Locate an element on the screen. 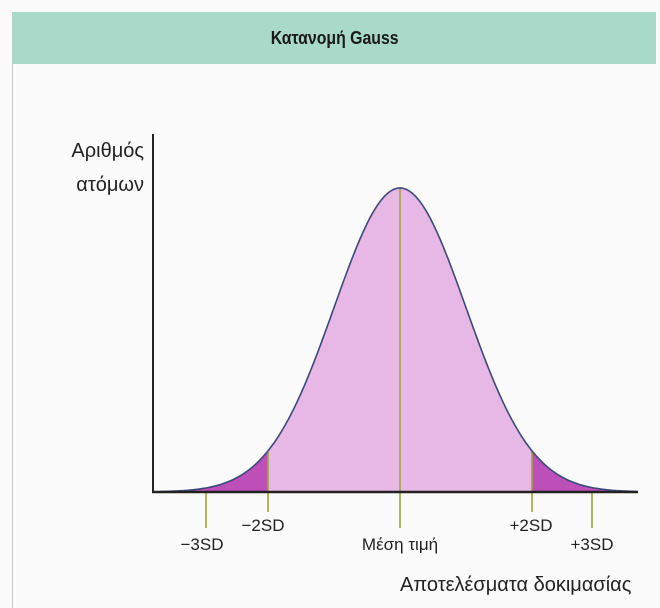 The width and height of the screenshot is (660, 608). right-tail-area is located at coordinates (584, 471).